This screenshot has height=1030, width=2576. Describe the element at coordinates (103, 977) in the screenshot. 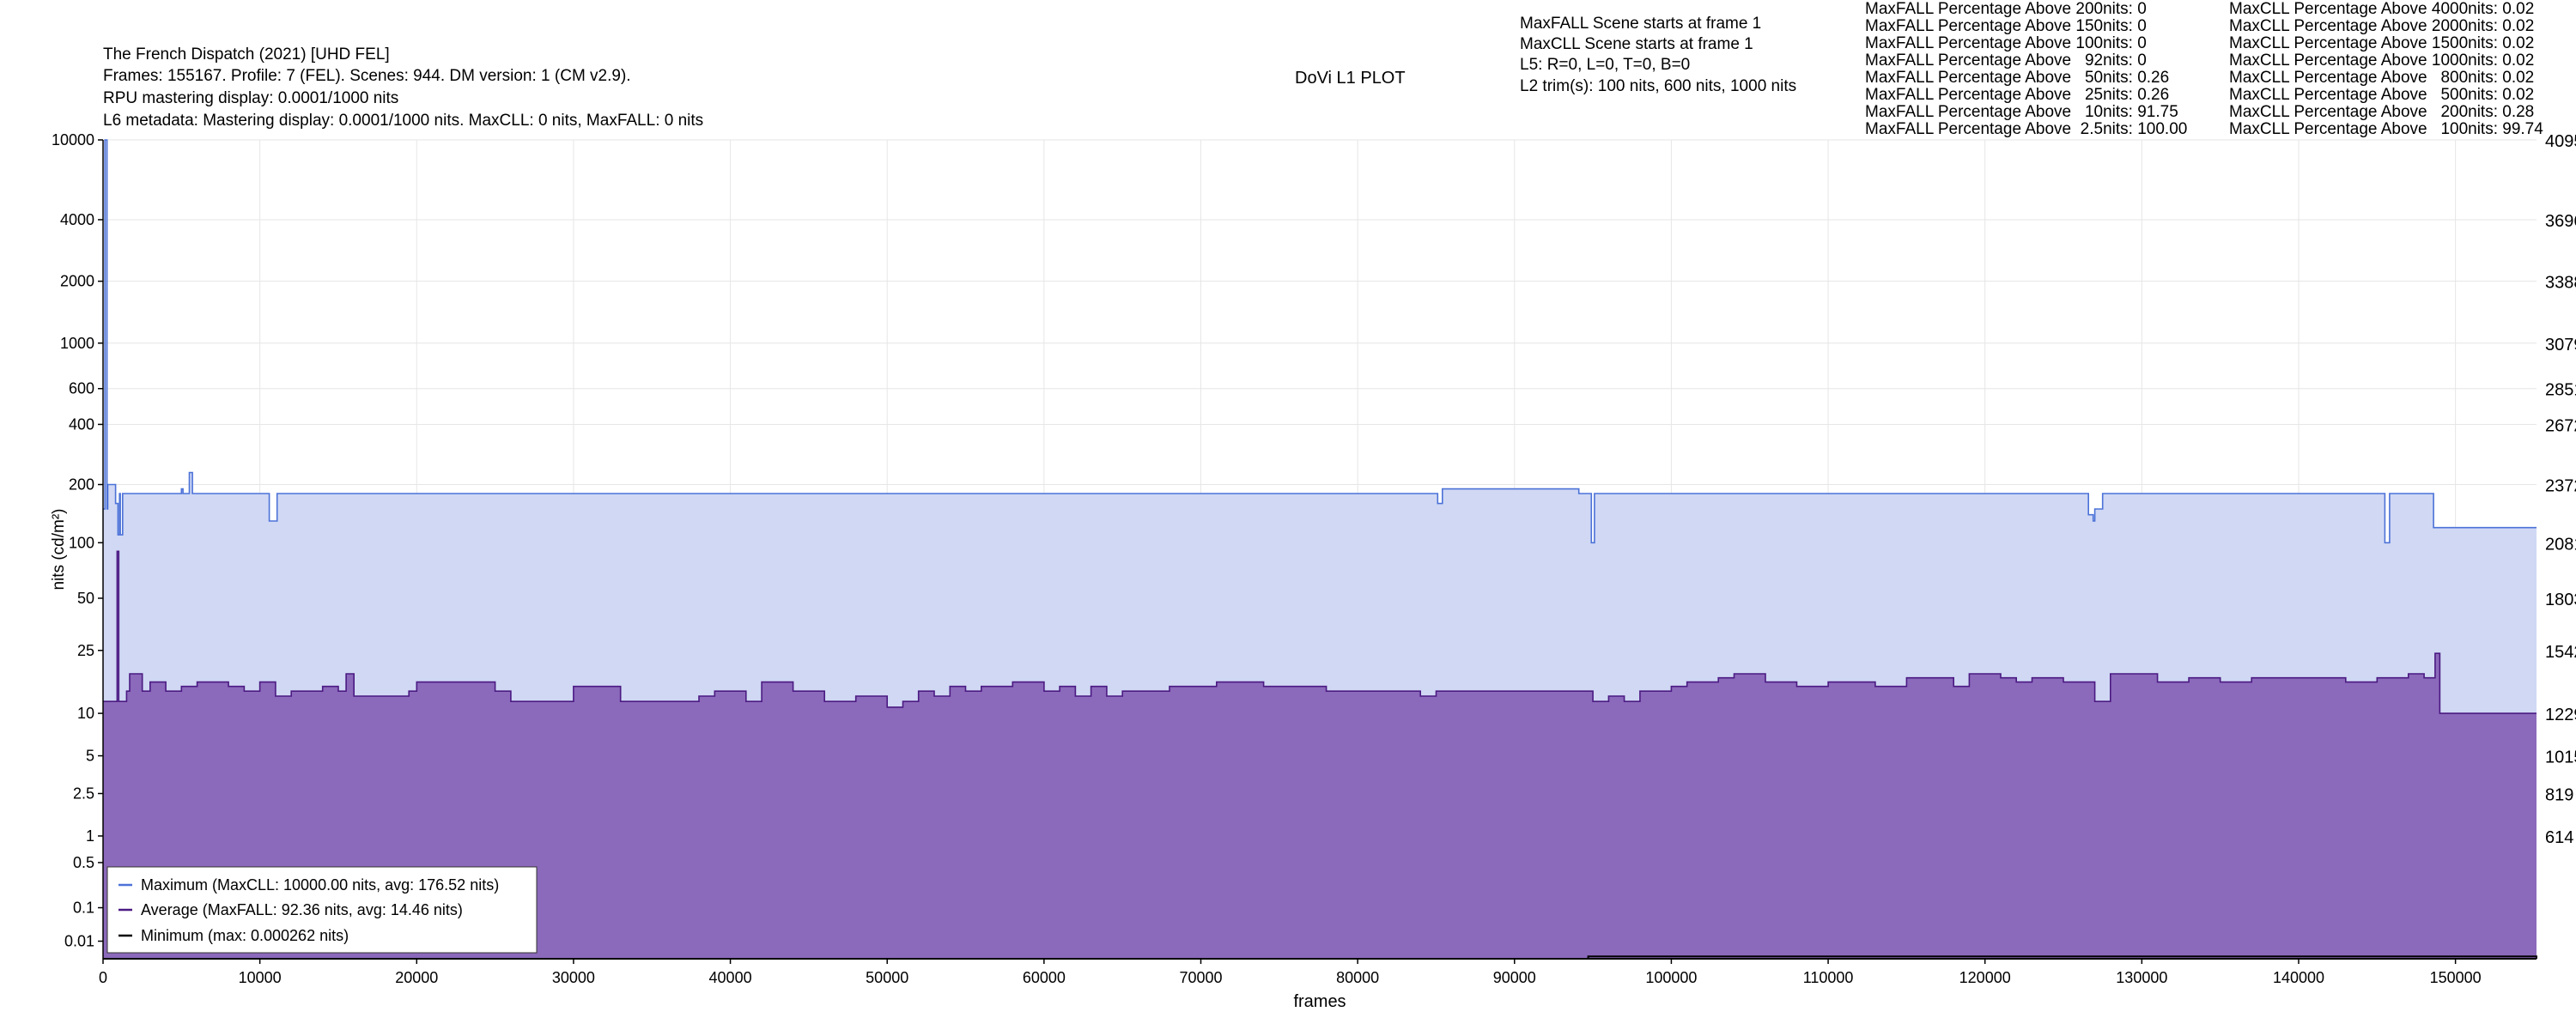

I see `x-tick-label: 0` at that location.